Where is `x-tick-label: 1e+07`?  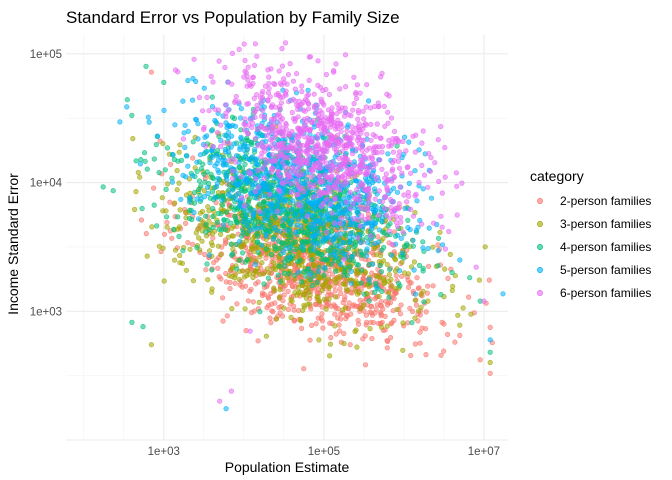 x-tick-label: 1e+07 is located at coordinates (484, 452).